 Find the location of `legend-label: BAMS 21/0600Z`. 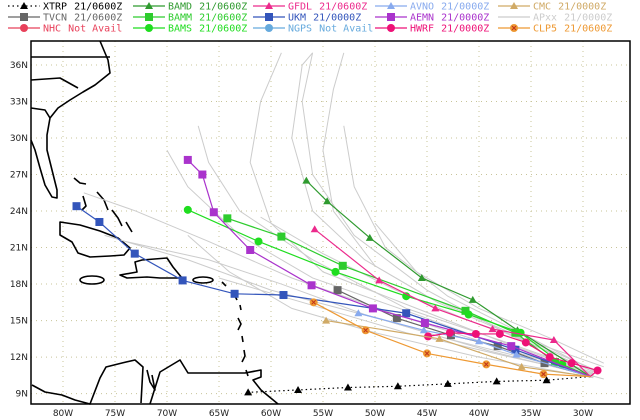

legend-label: BAMS 21/0600Z is located at coordinates (207, 29).